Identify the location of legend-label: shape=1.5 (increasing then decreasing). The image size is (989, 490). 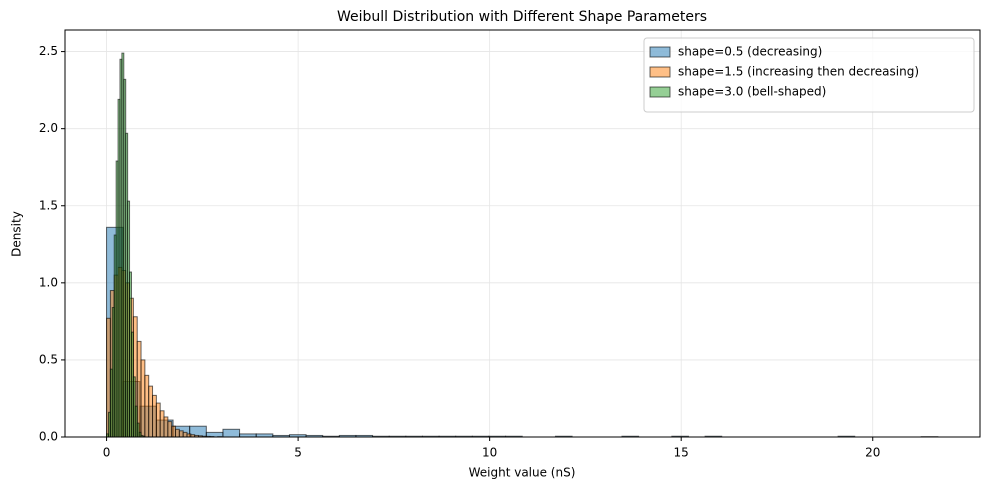
(798, 72).